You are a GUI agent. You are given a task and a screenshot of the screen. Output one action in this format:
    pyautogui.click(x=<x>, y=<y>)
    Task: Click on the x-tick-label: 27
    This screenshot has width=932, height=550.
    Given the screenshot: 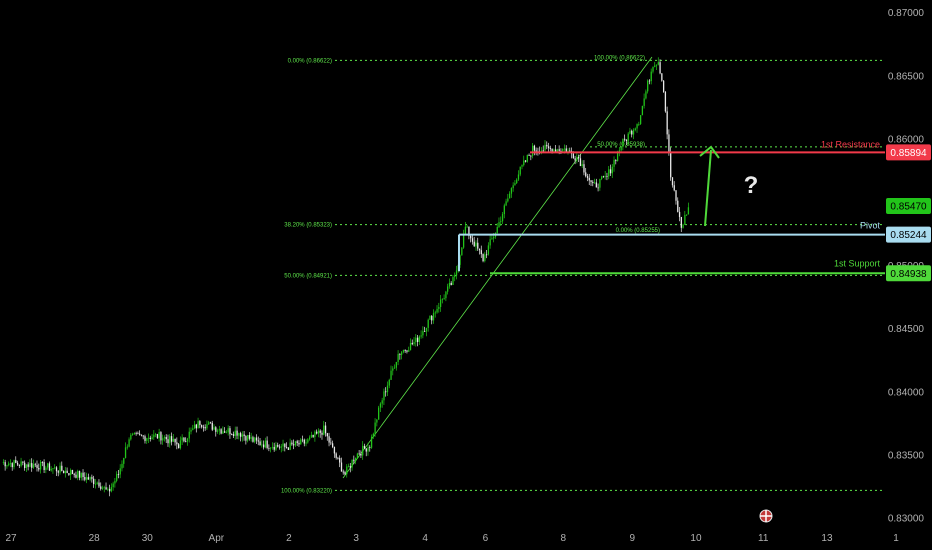 What is the action you would take?
    pyautogui.click(x=11, y=538)
    